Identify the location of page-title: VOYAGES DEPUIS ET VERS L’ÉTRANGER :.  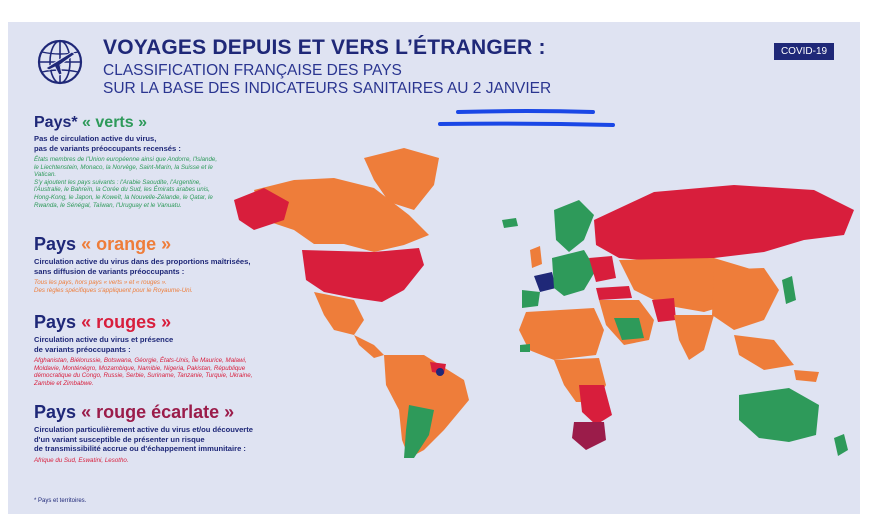
(324, 47).